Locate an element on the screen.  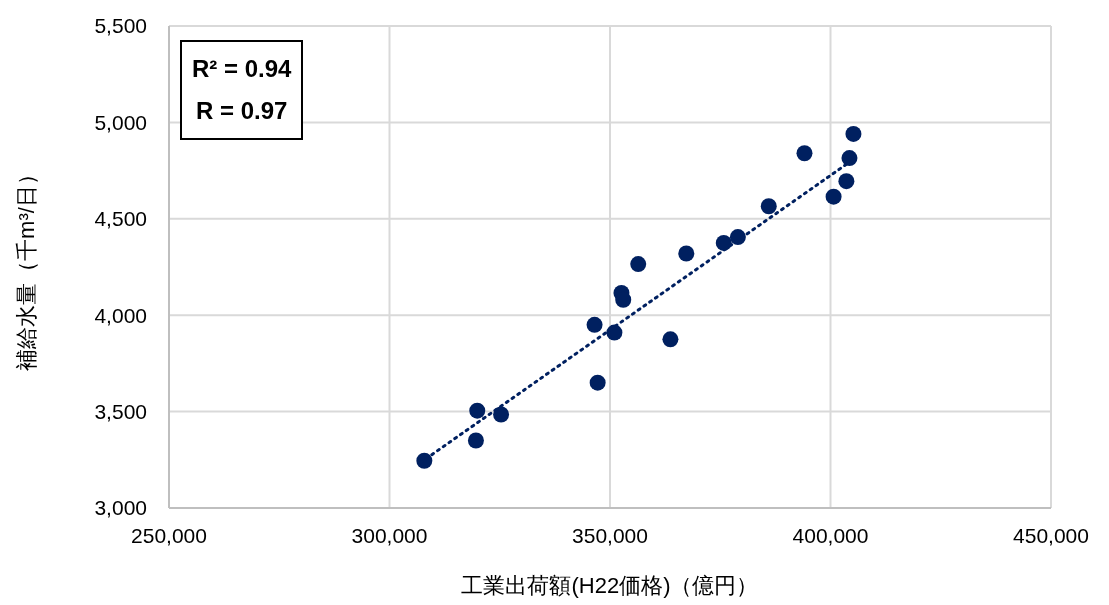
y-tick-label: 4,500 is located at coordinates (120, 219).